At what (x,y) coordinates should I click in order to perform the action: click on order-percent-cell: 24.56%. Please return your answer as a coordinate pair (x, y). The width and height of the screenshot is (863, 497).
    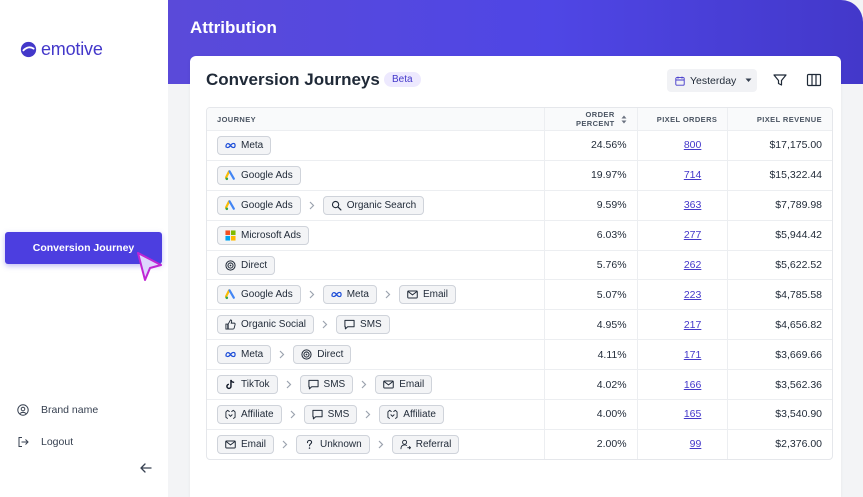
    Looking at the image, I should click on (590, 145).